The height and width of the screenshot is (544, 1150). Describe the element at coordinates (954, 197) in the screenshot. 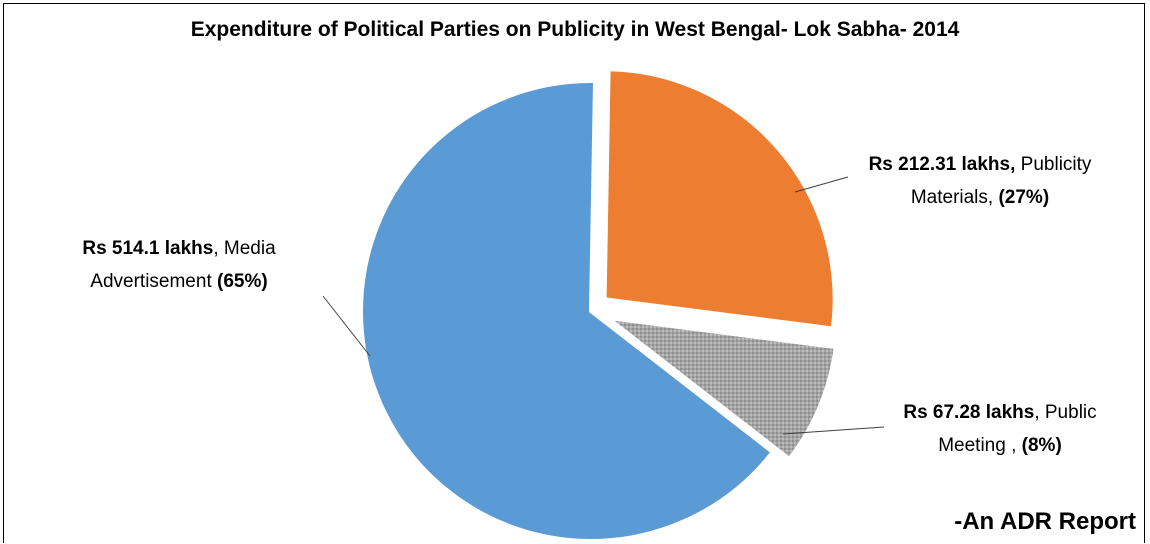

I see `pub-materials-category-part2: Materials,` at that location.